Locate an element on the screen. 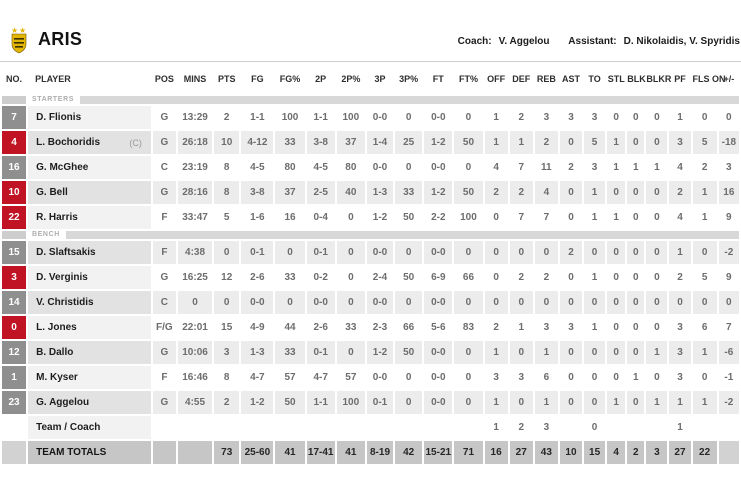 The image size is (741, 486). col-header-stl: STL is located at coordinates (616, 79).